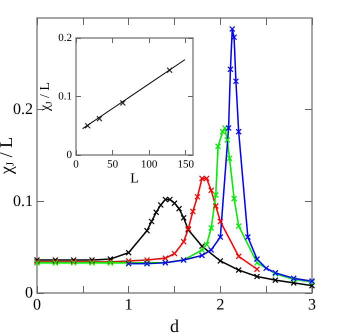  Describe the element at coordinates (174, 325) in the screenshot. I see `x-axis-title: d` at that location.